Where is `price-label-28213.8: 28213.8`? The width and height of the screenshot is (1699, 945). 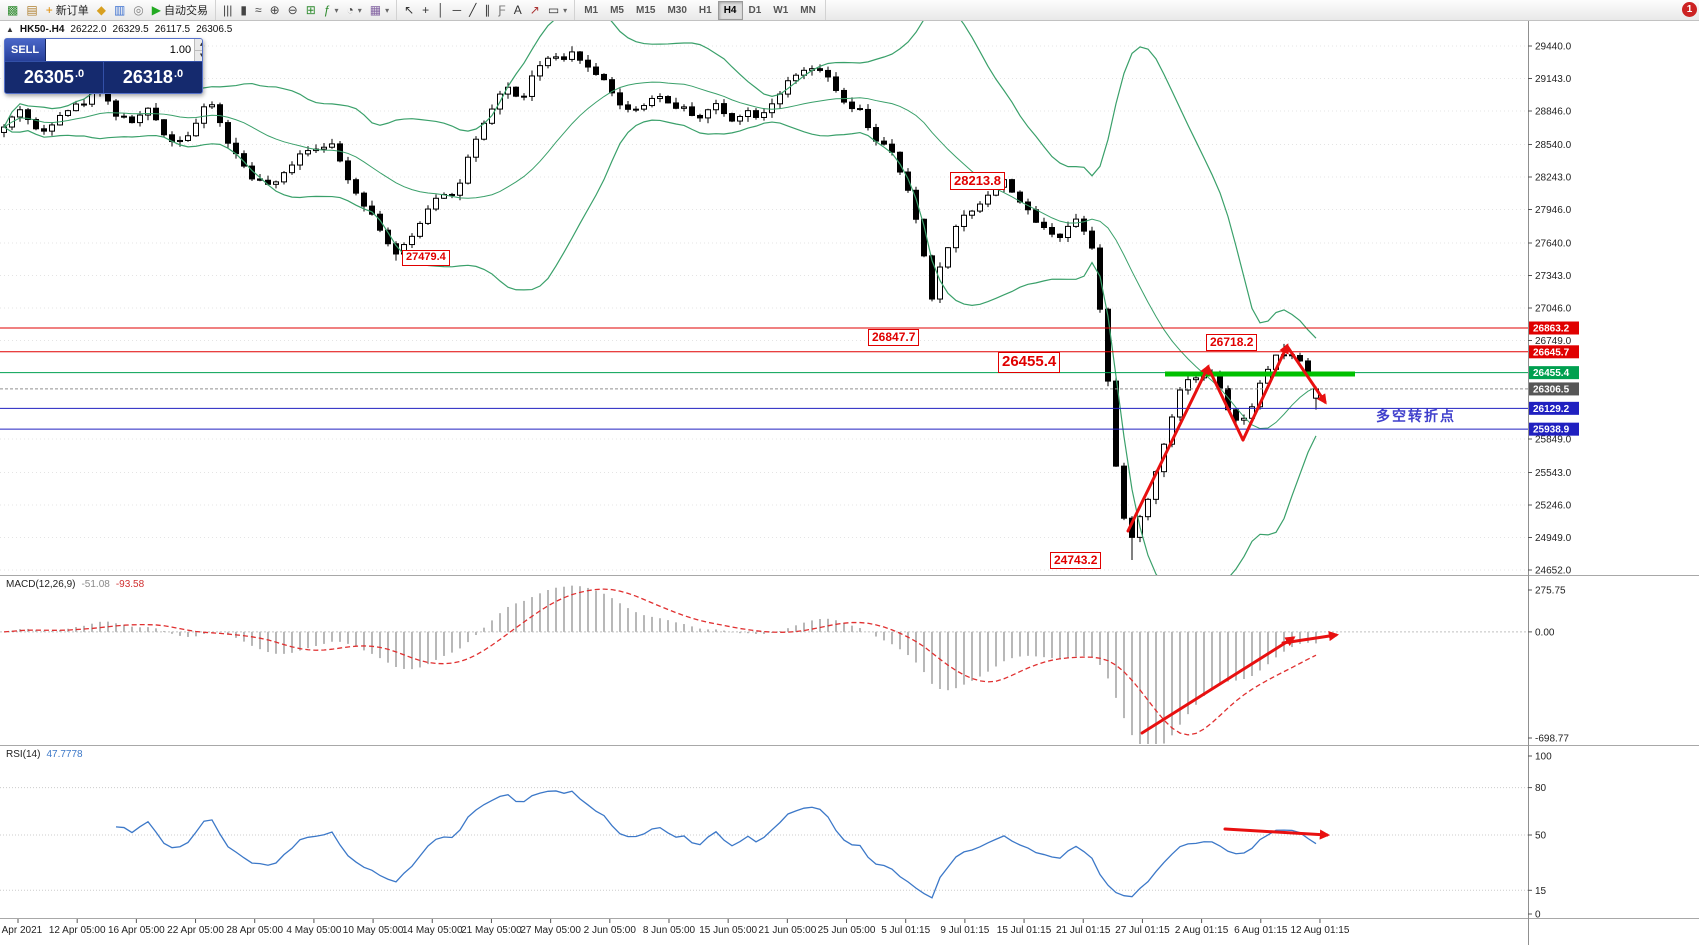 price-label-28213.8: 28213.8 is located at coordinates (977, 181).